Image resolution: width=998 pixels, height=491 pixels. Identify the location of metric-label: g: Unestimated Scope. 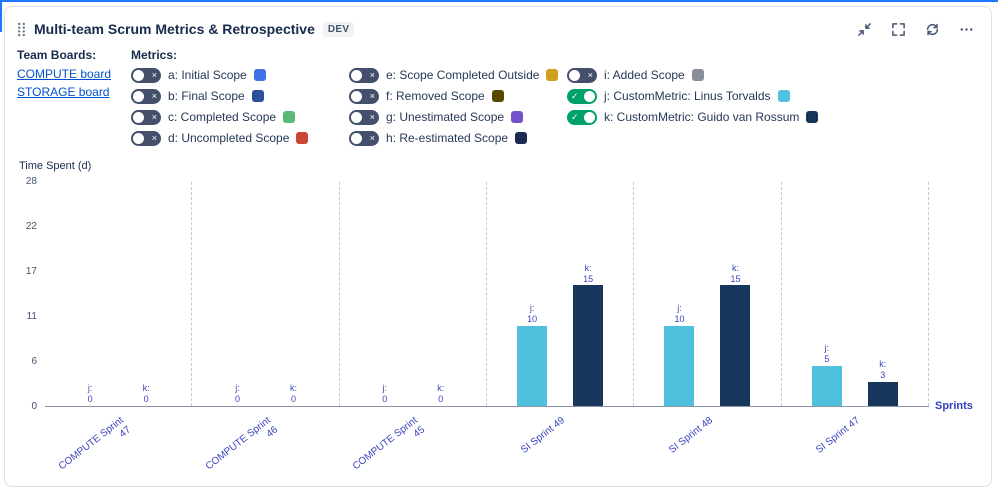
(445, 117).